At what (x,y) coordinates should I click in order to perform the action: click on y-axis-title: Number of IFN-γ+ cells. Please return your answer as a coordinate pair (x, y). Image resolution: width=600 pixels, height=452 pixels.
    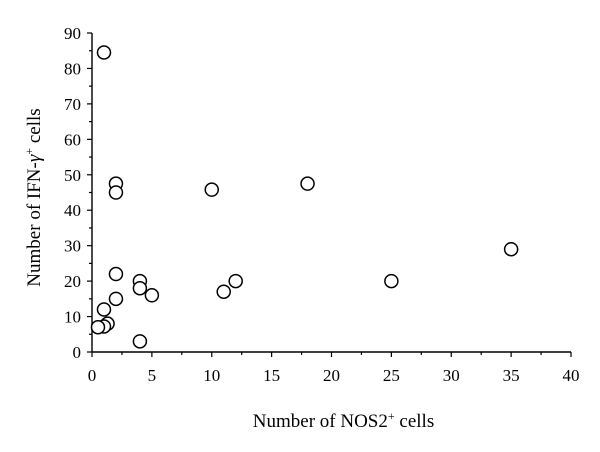
    Looking at the image, I should click on (33, 197).